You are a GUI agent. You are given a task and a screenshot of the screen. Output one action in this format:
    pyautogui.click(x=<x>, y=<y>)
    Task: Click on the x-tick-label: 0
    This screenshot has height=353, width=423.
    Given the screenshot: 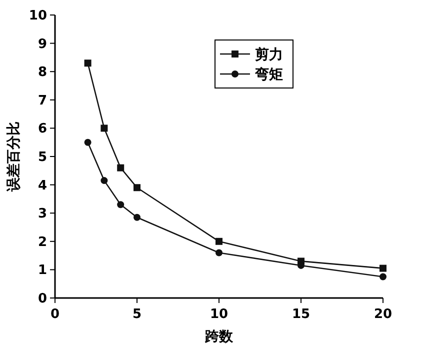 What is the action you would take?
    pyautogui.click(x=55, y=314)
    